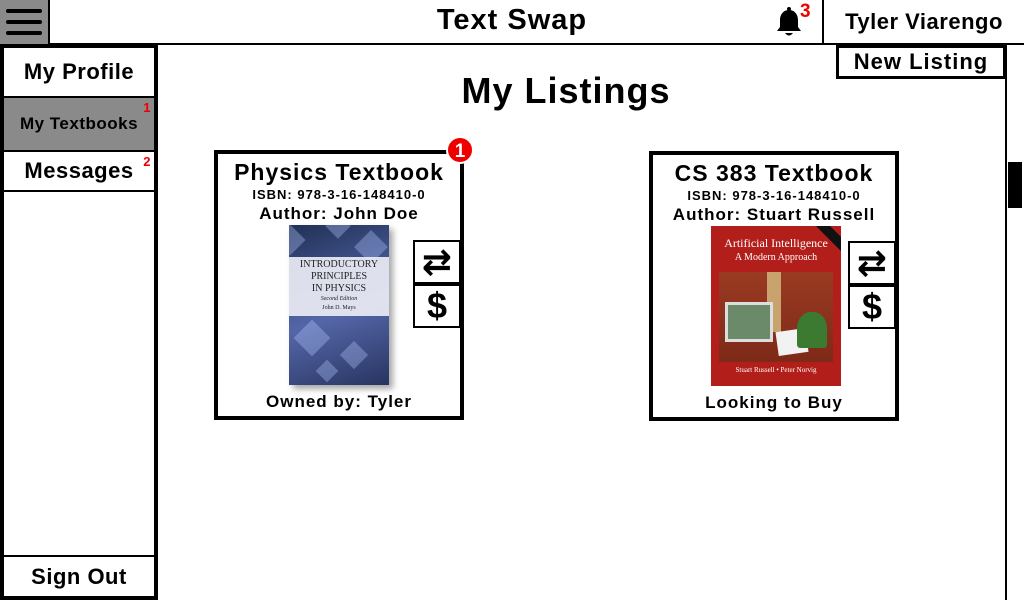 This screenshot has height=600, width=1024. I want to click on new-listing-button: New Listing, so click(921, 62).